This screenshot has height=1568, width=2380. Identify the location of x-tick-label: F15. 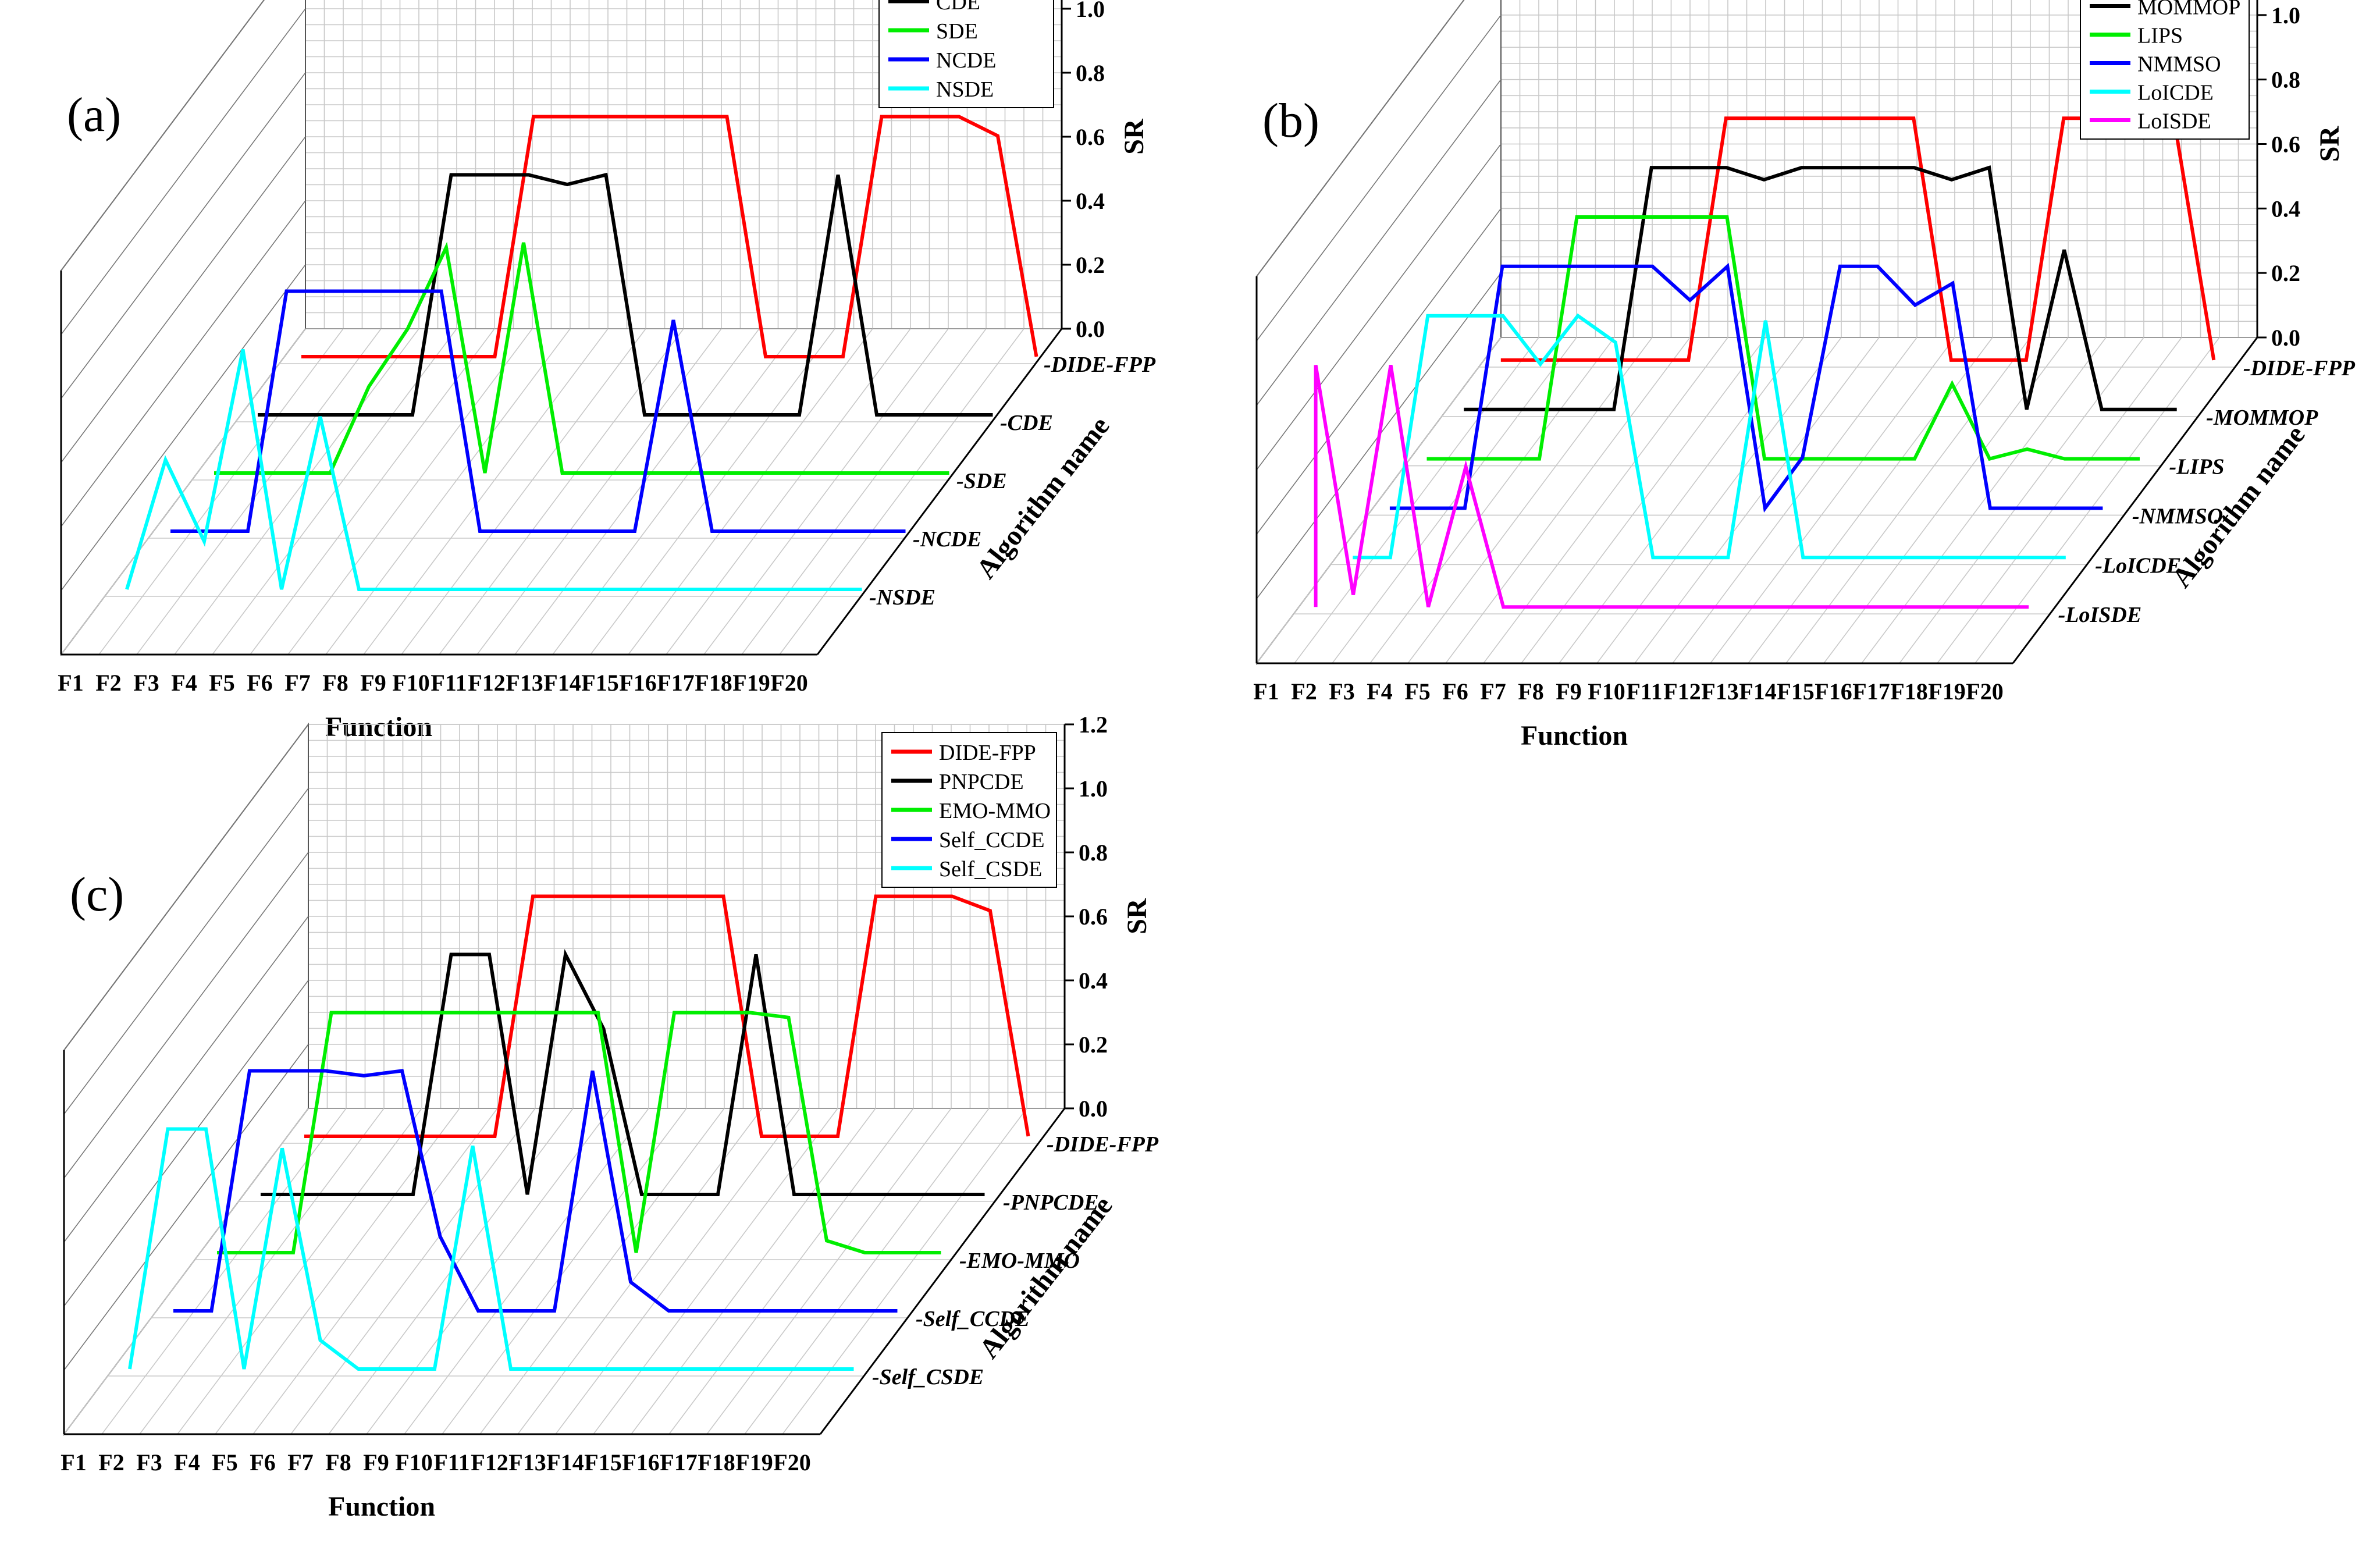
(1795, 691).